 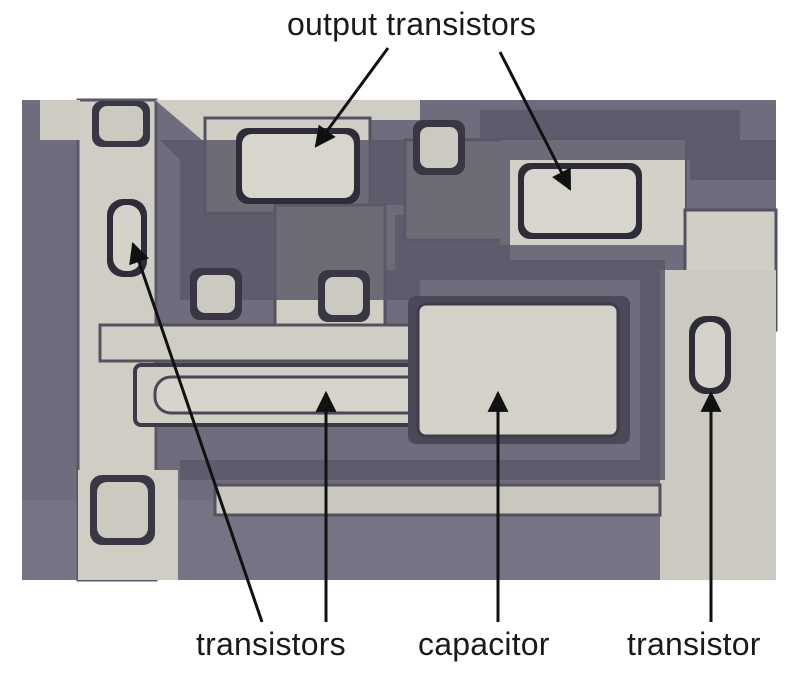 What do you see at coordinates (580, 201) in the screenshot?
I see `output-transistor-right` at bounding box center [580, 201].